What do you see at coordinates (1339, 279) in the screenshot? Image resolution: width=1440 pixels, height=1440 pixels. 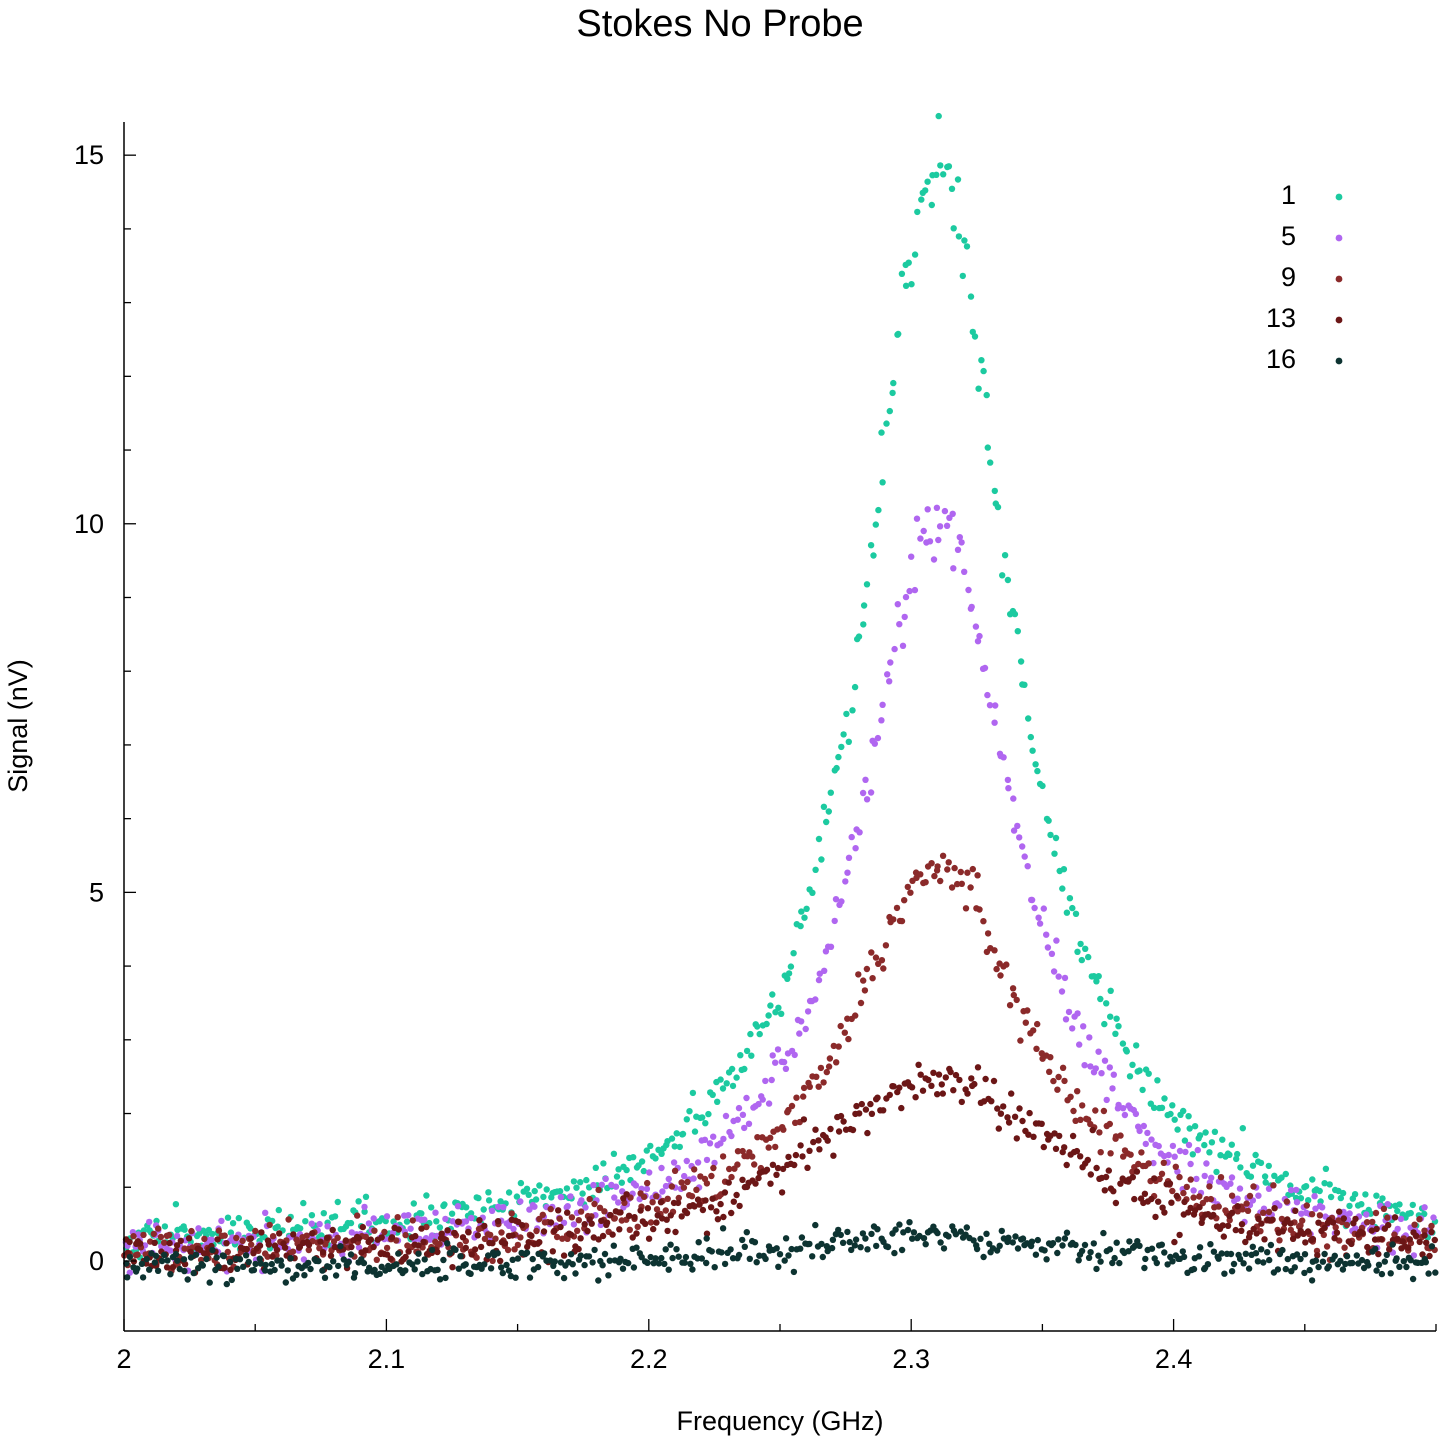 I see `legend-marker` at bounding box center [1339, 279].